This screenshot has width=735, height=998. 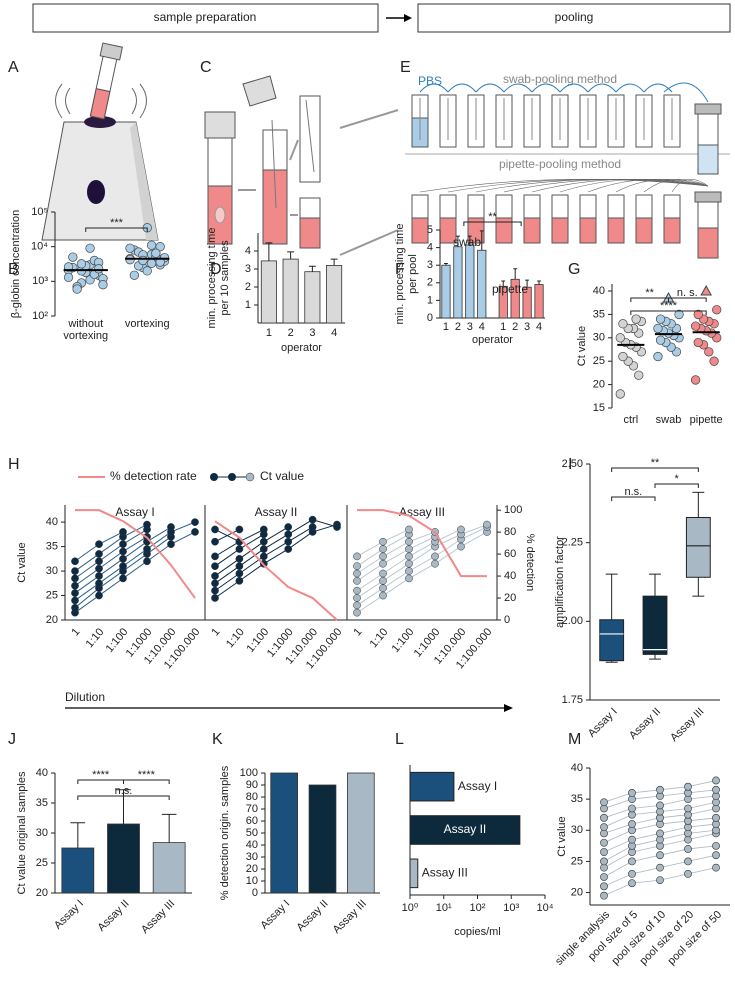 I want to click on x-tick-label: 1, so click(x=215, y=632).